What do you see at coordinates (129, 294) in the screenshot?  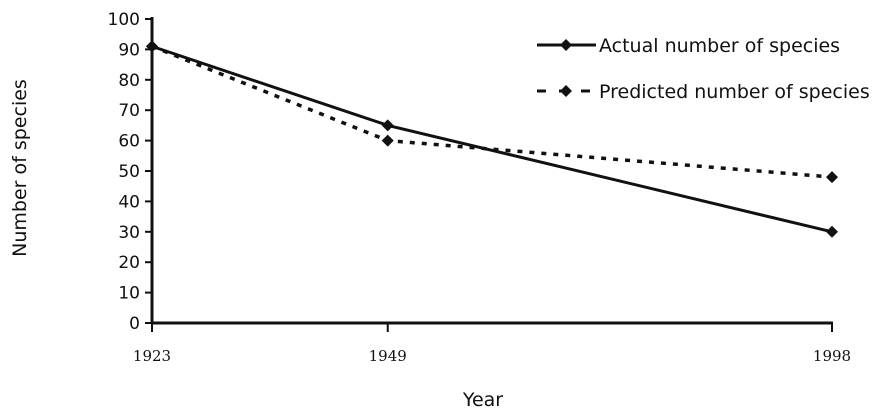 I see `y-tick-label: 10` at bounding box center [129, 294].